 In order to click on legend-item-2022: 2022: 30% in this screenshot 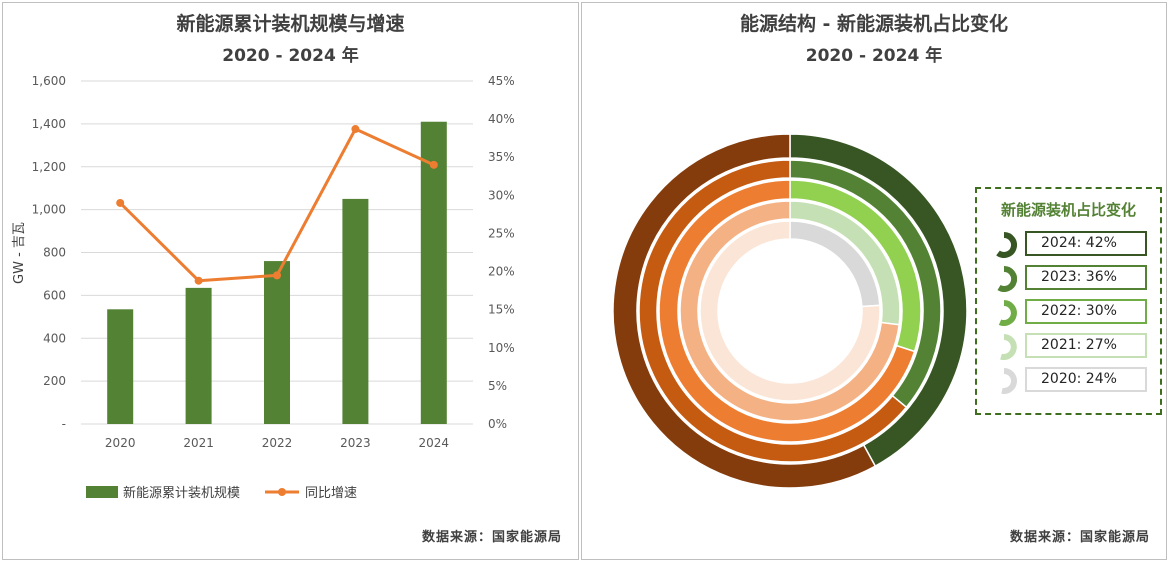, I will do `click(1072, 312)`.